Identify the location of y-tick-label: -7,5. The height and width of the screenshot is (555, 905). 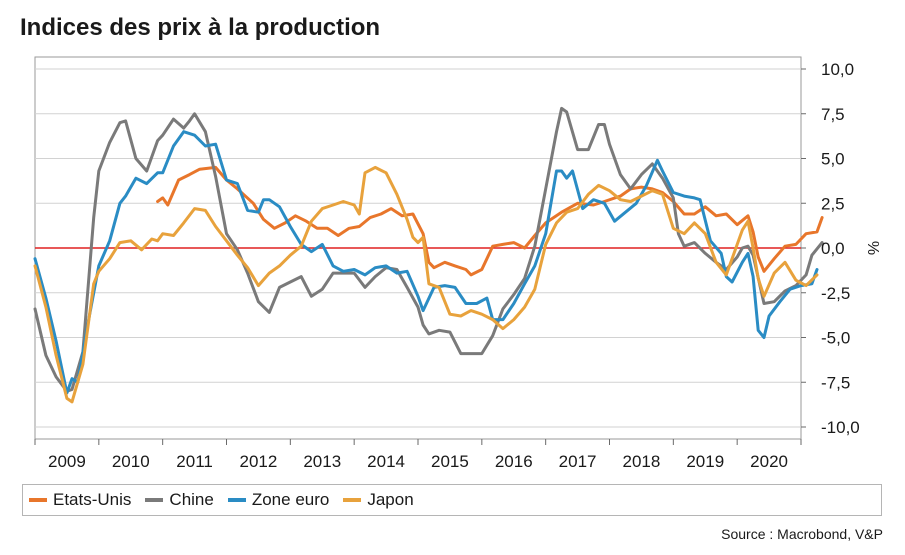
(835, 382).